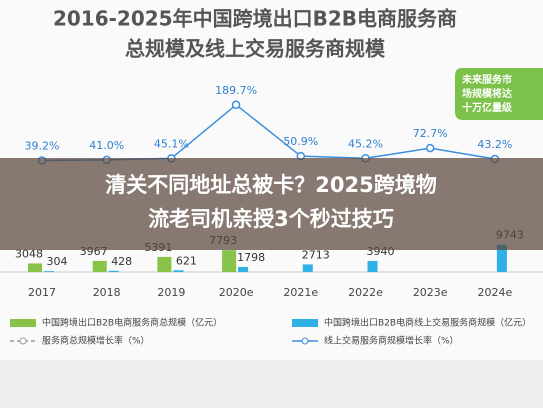 The image size is (543, 408). I want to click on x-tick-label: 2023e, so click(430, 292).